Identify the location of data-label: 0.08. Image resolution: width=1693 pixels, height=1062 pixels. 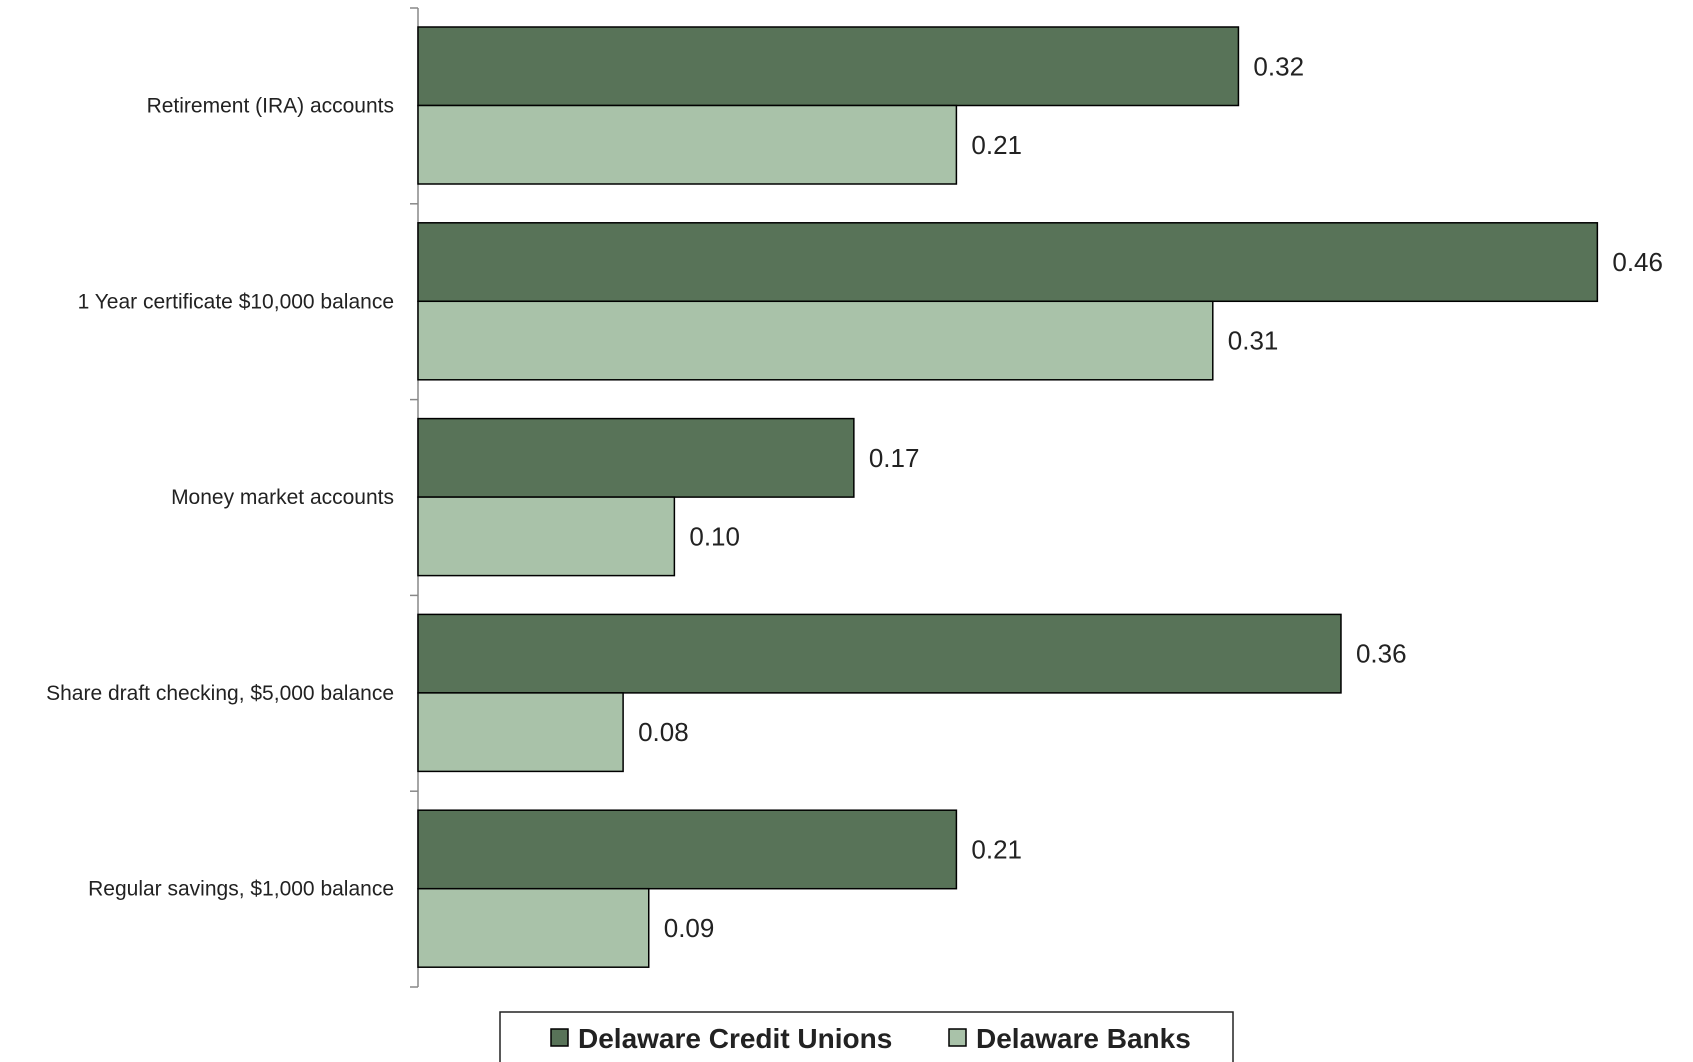
(663, 732).